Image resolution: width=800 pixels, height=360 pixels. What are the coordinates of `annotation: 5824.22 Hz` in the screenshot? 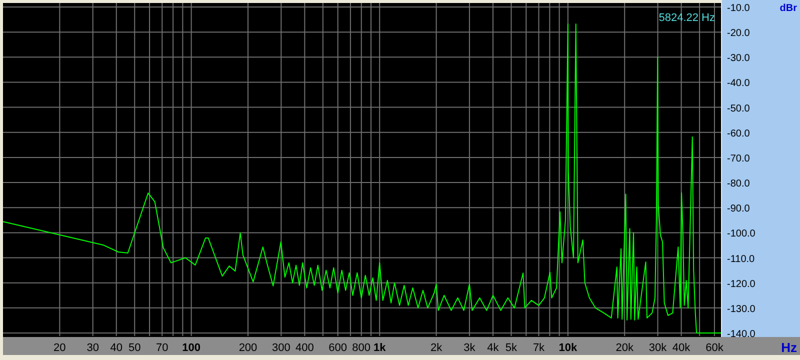 It's located at (686, 18).